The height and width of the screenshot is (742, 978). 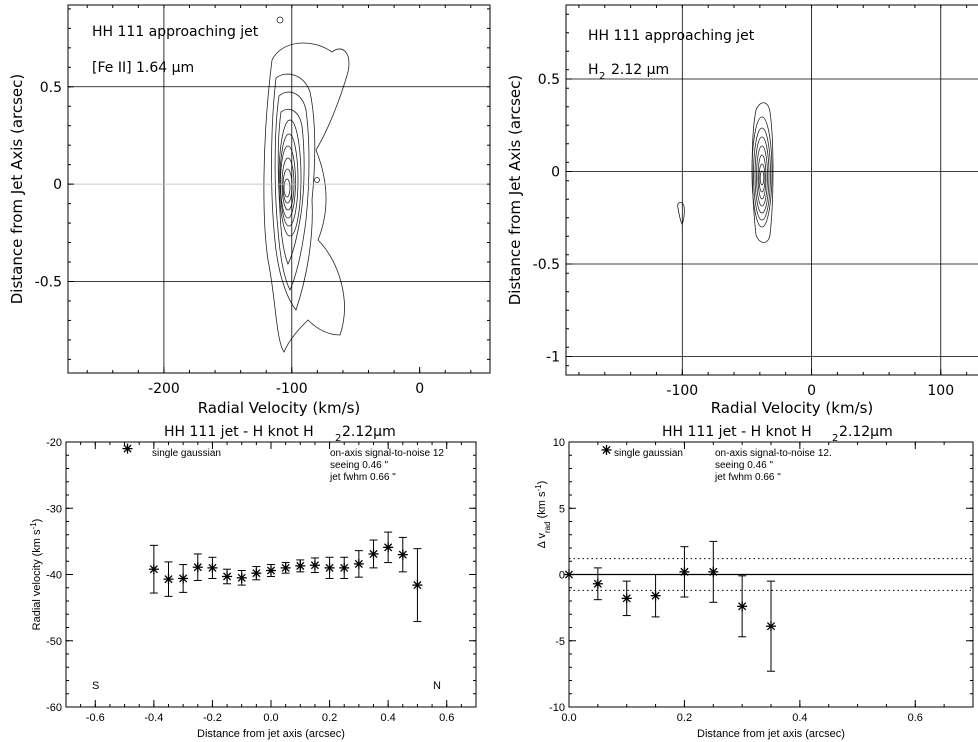 I want to click on y-tick-label: -60, so click(x=54, y=708).